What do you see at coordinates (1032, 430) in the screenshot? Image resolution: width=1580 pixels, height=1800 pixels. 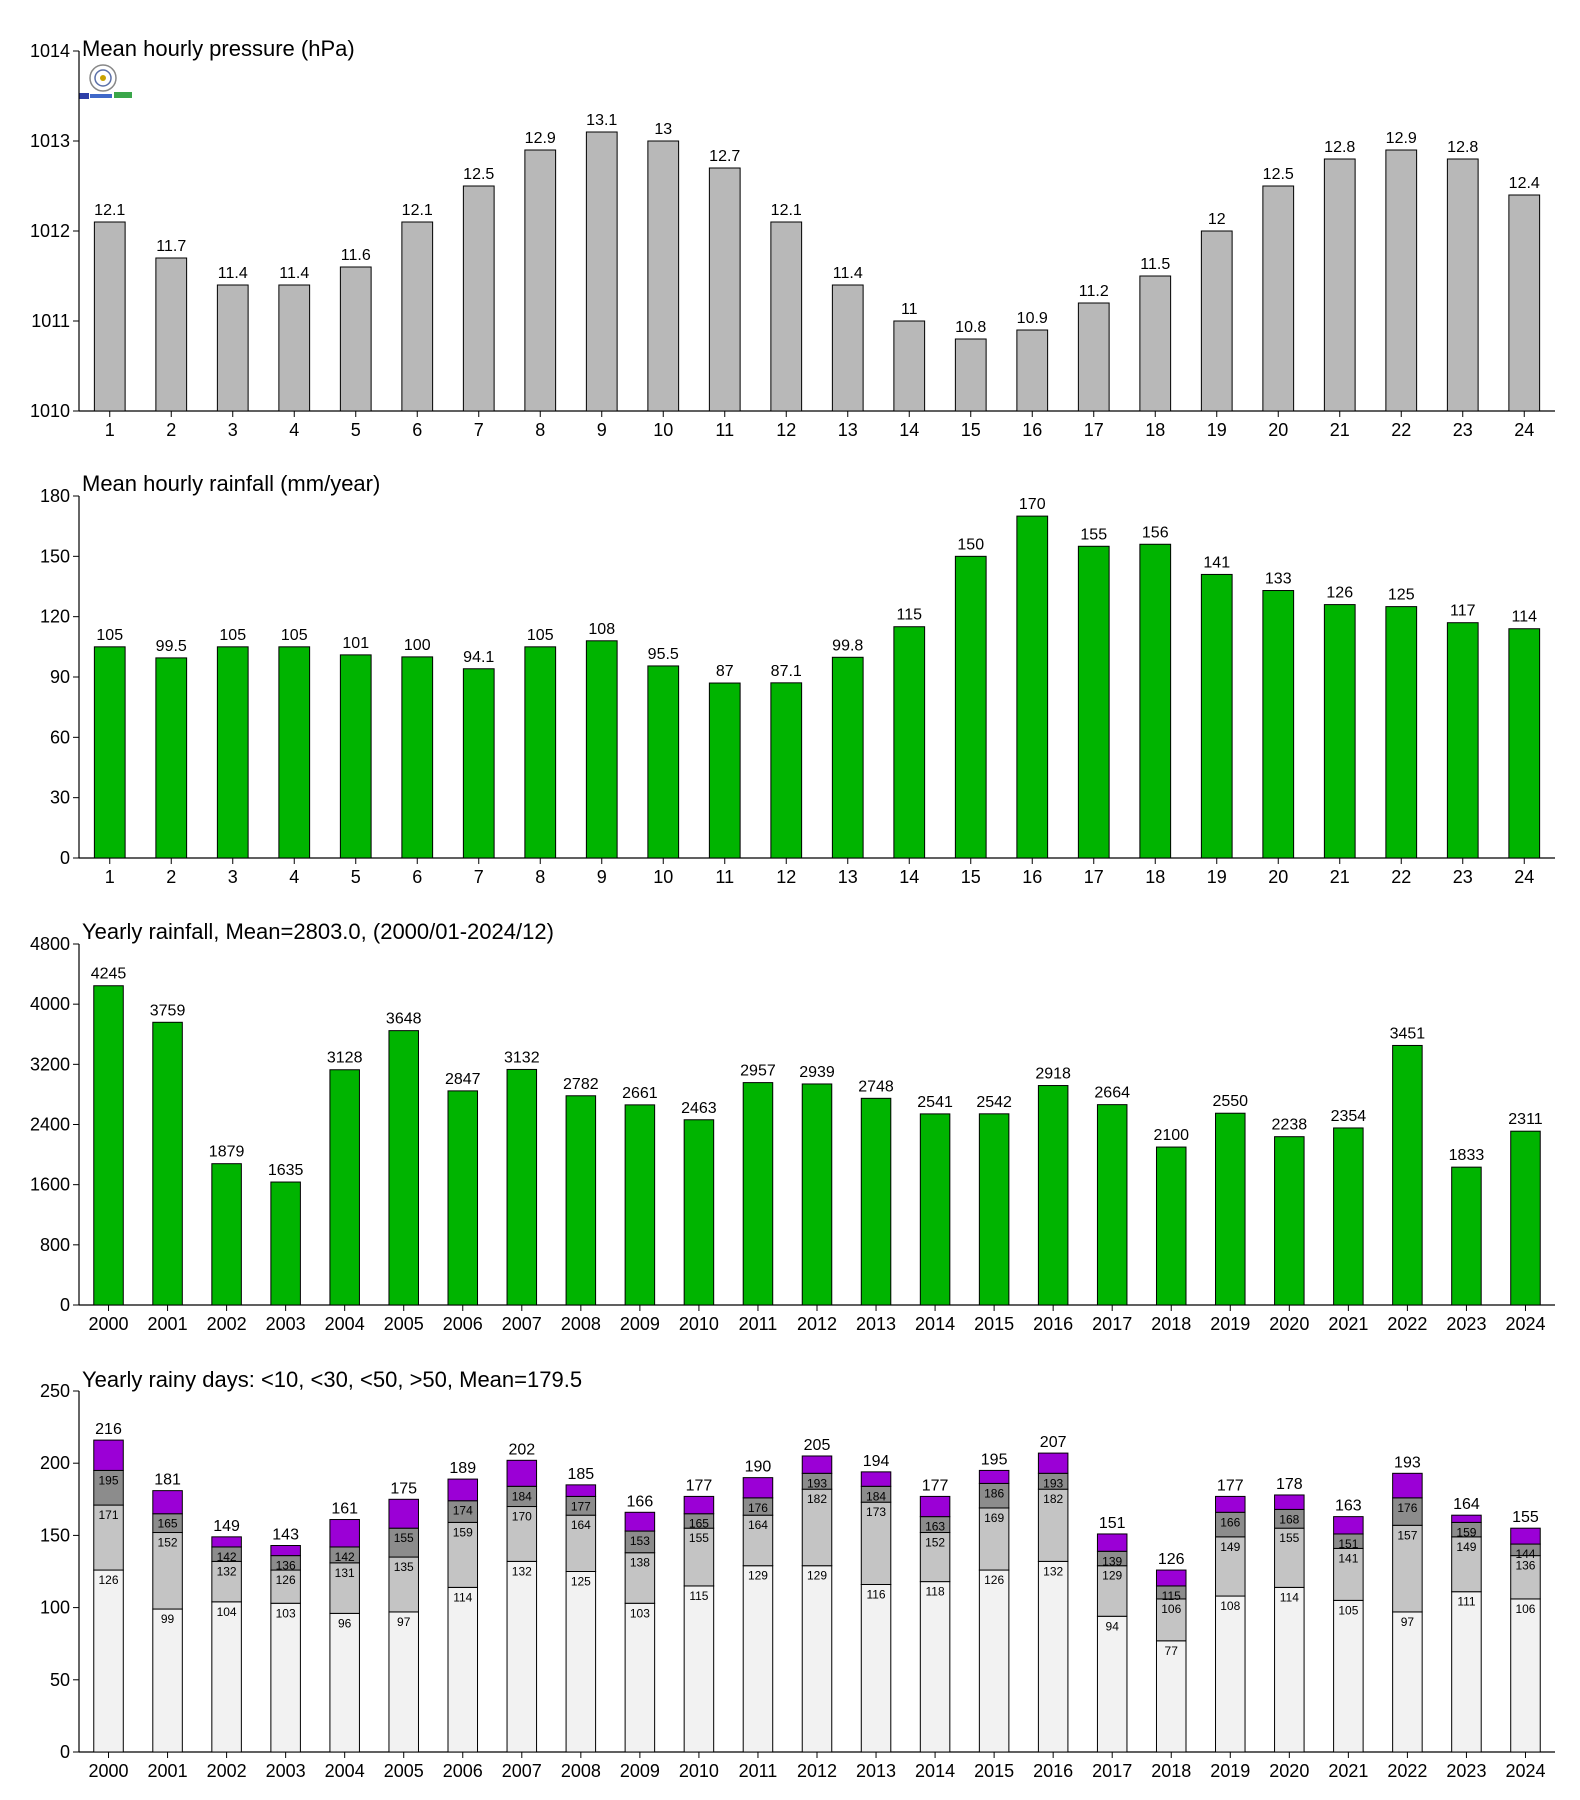 I see `x-tick-label: 16` at bounding box center [1032, 430].